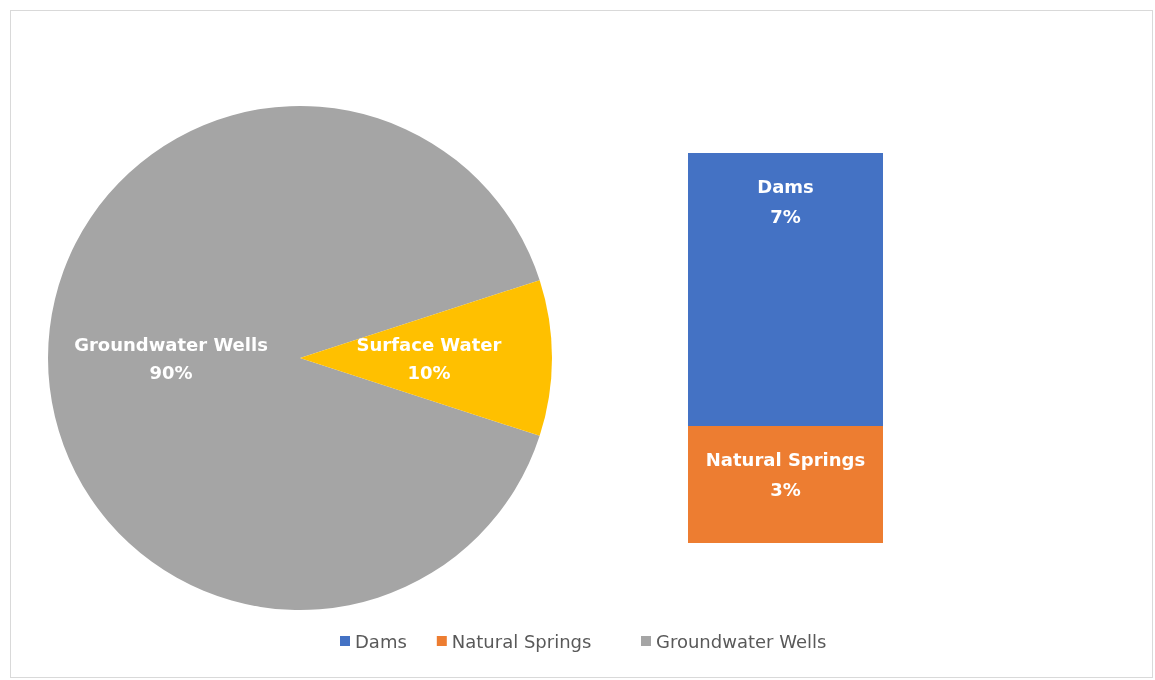  I want to click on slice-label: Groundwater Wells, so click(171, 344).